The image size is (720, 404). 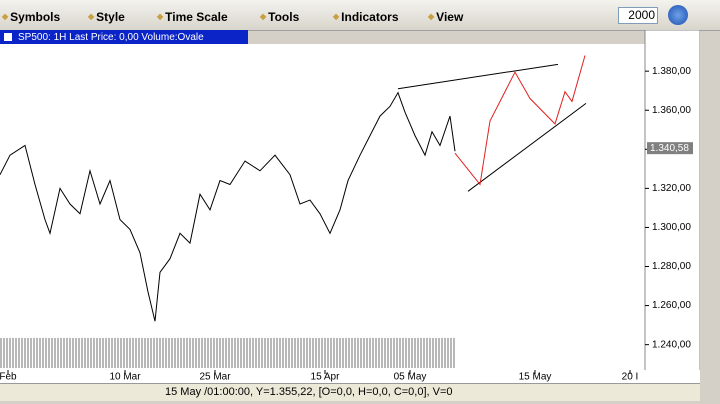 I want to click on x-tick-label: 15 May, so click(x=535, y=377).